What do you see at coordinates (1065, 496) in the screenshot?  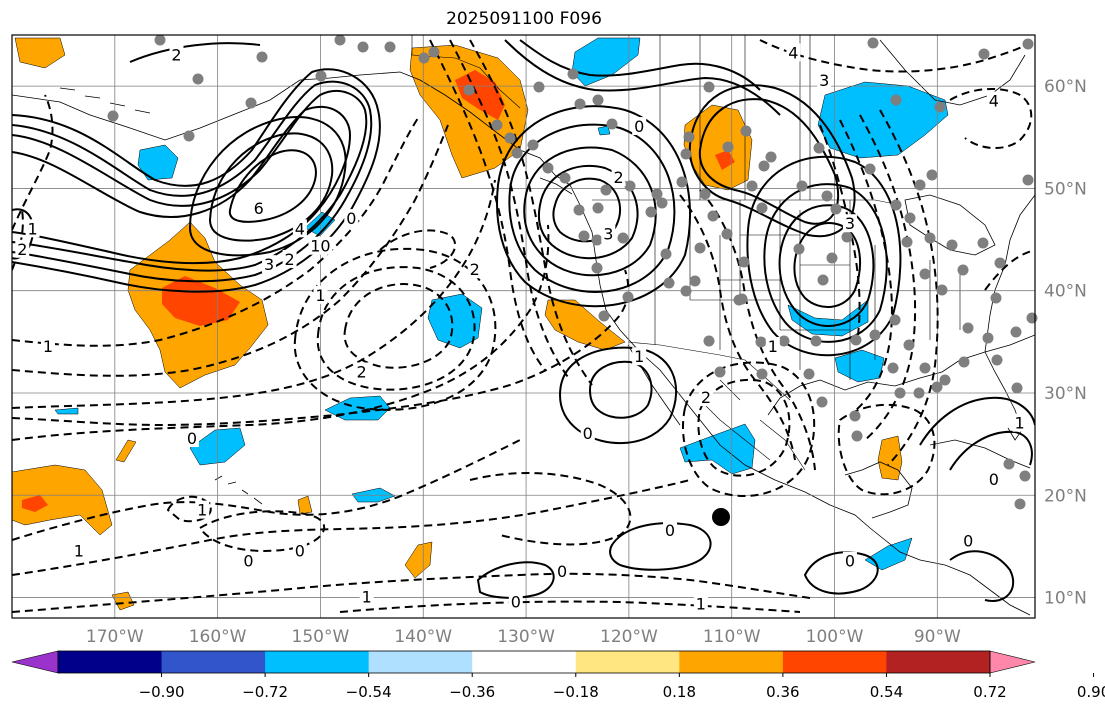 I see `latitude-tick-label: 20°N` at bounding box center [1065, 496].